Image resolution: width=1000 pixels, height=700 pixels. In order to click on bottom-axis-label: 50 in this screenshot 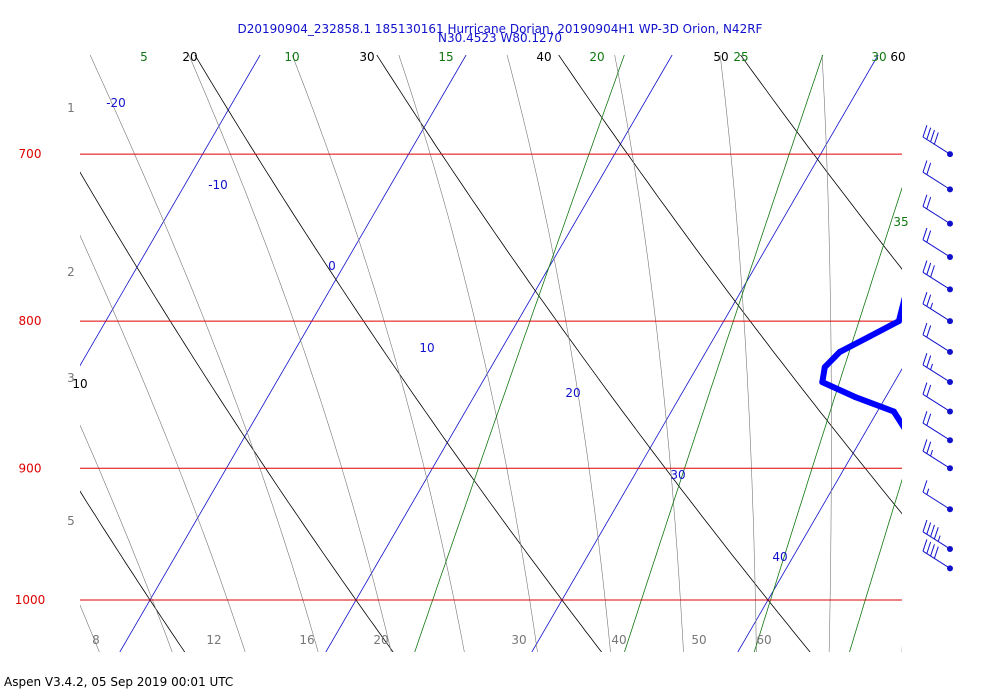, I will do `click(698, 640)`.